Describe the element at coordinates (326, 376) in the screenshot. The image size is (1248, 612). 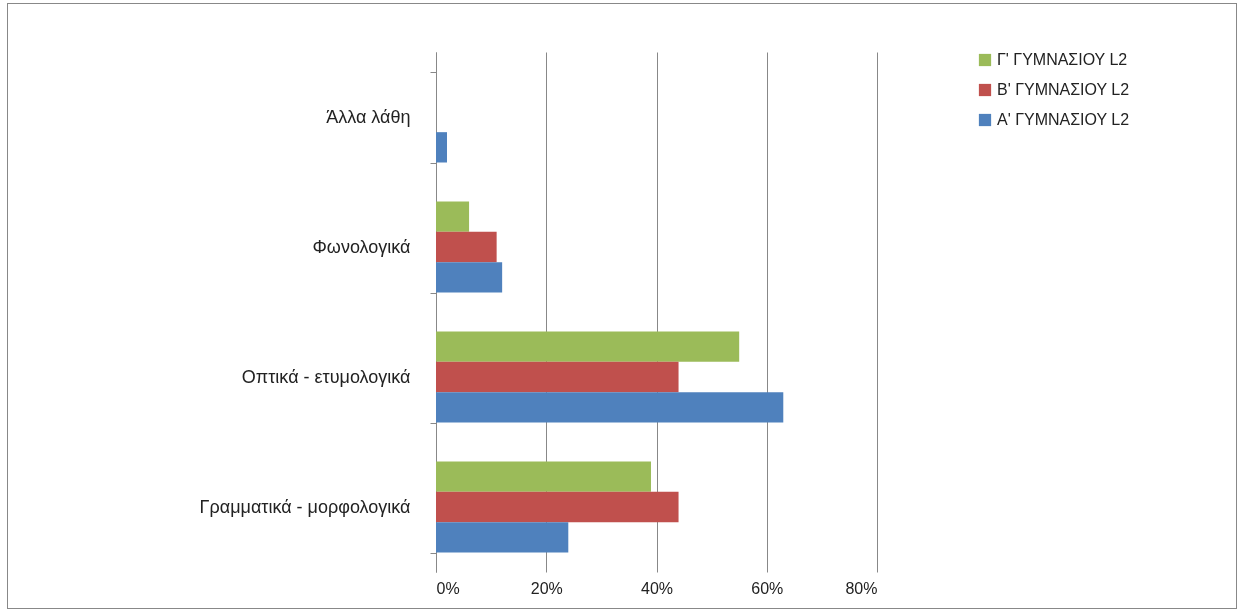
I see `y-tick-label: Οπτικά - ετυμολογικά` at that location.